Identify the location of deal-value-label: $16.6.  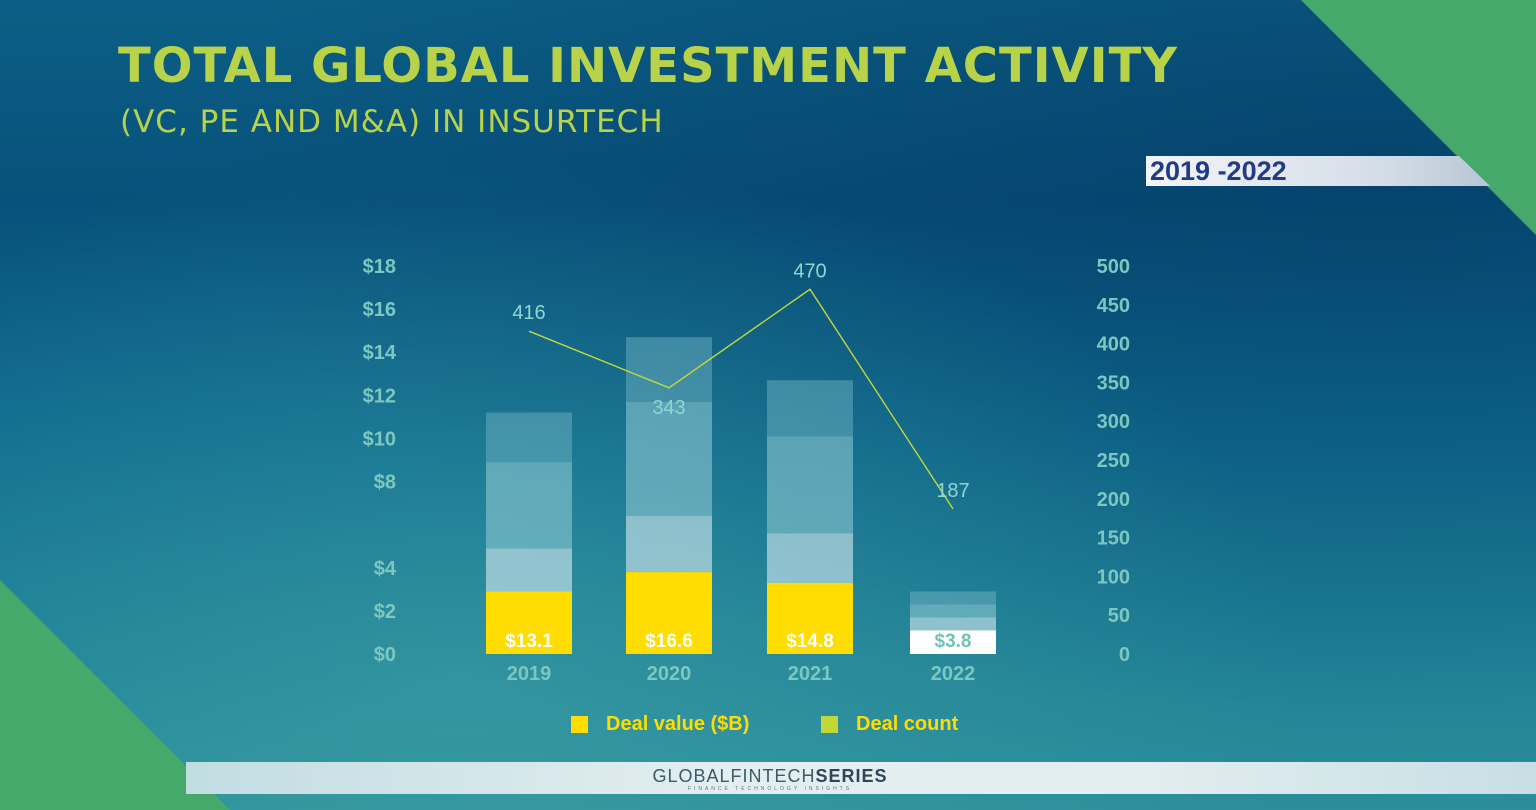
(669, 641).